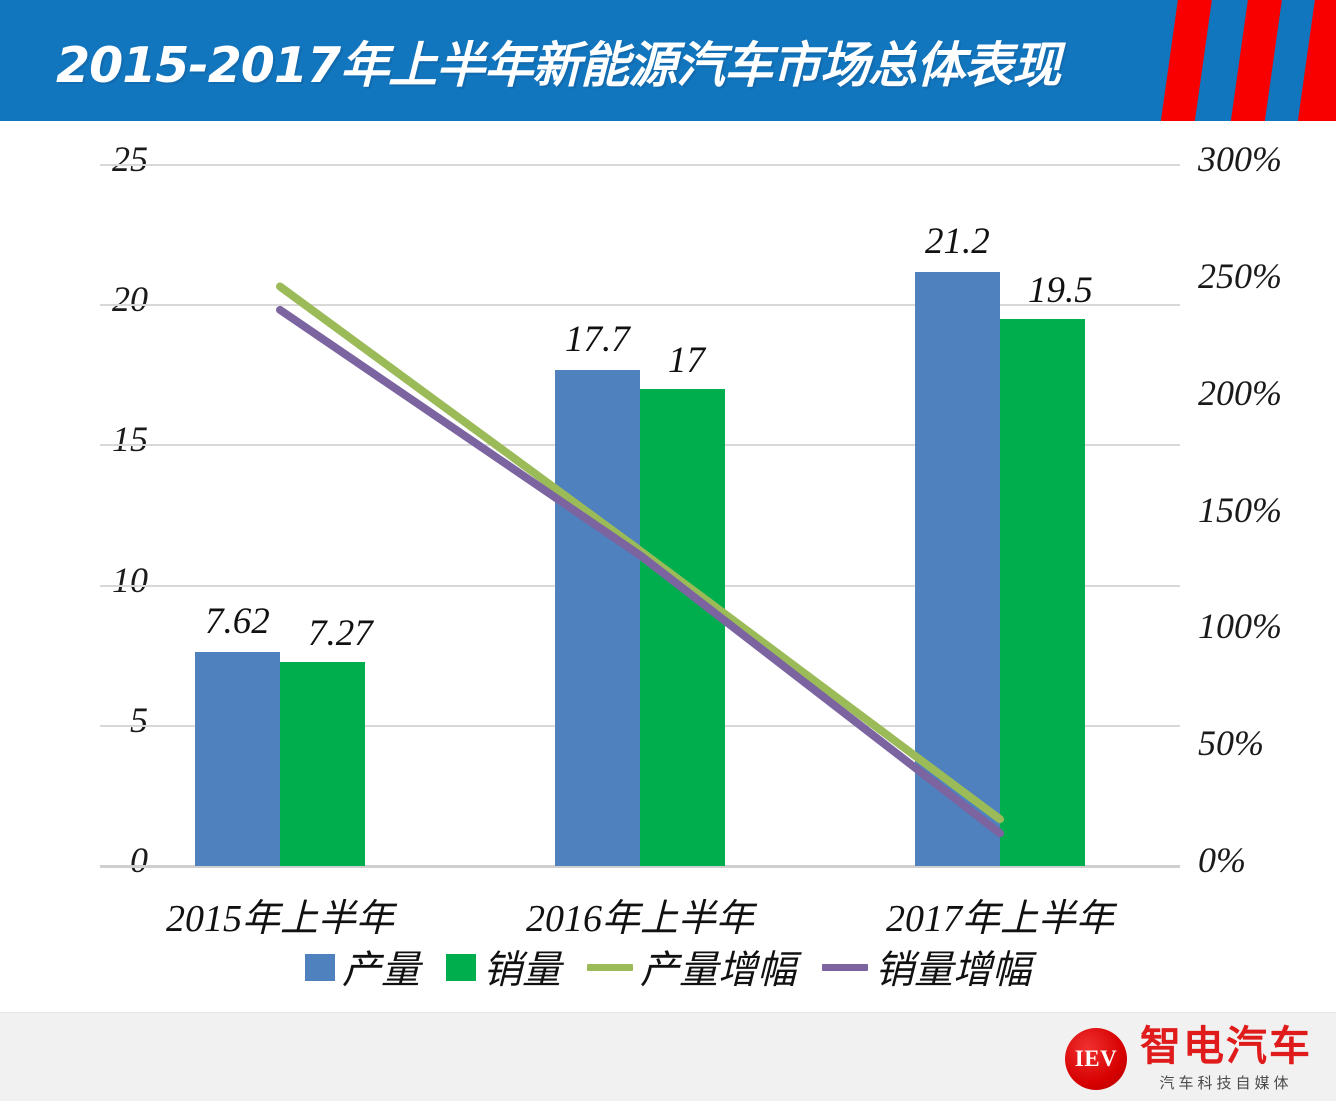  I want to click on legend-item: 销量, so click(503, 967).